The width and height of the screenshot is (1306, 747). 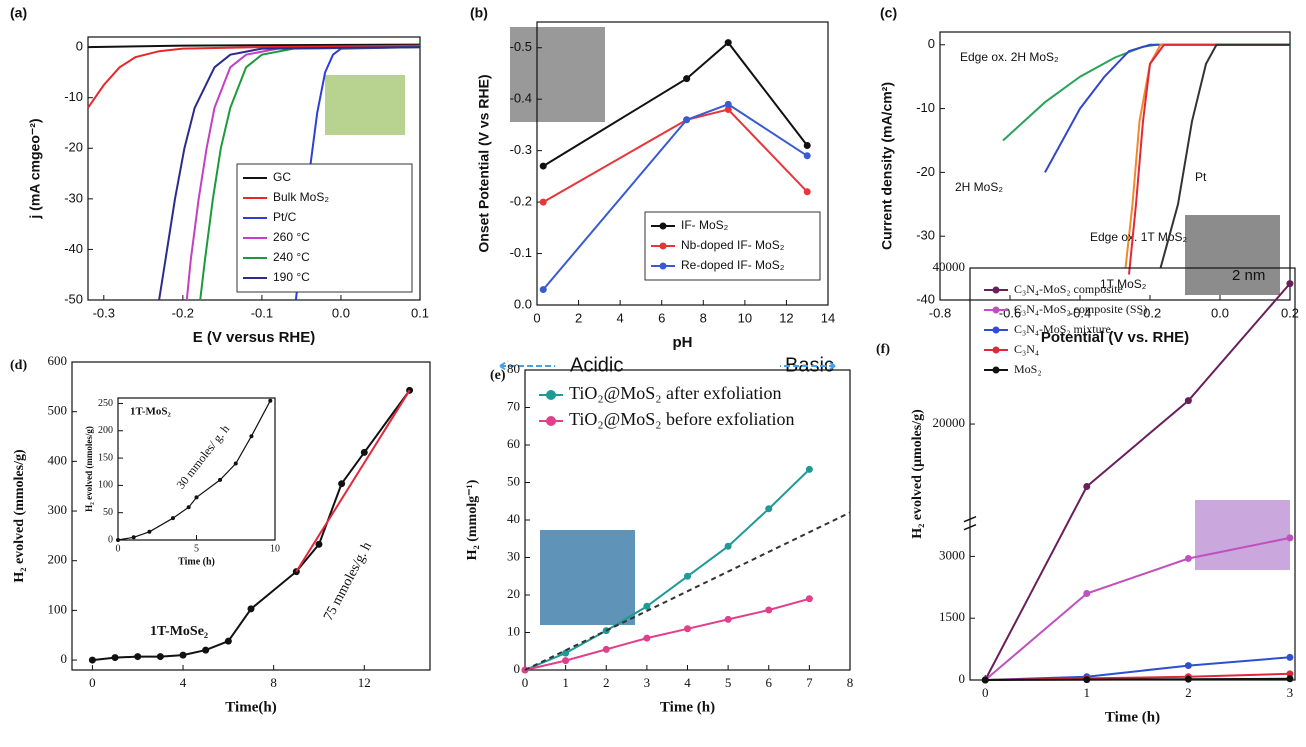 I want to click on x-tick-label: -0.4, so click(x=1080, y=312).